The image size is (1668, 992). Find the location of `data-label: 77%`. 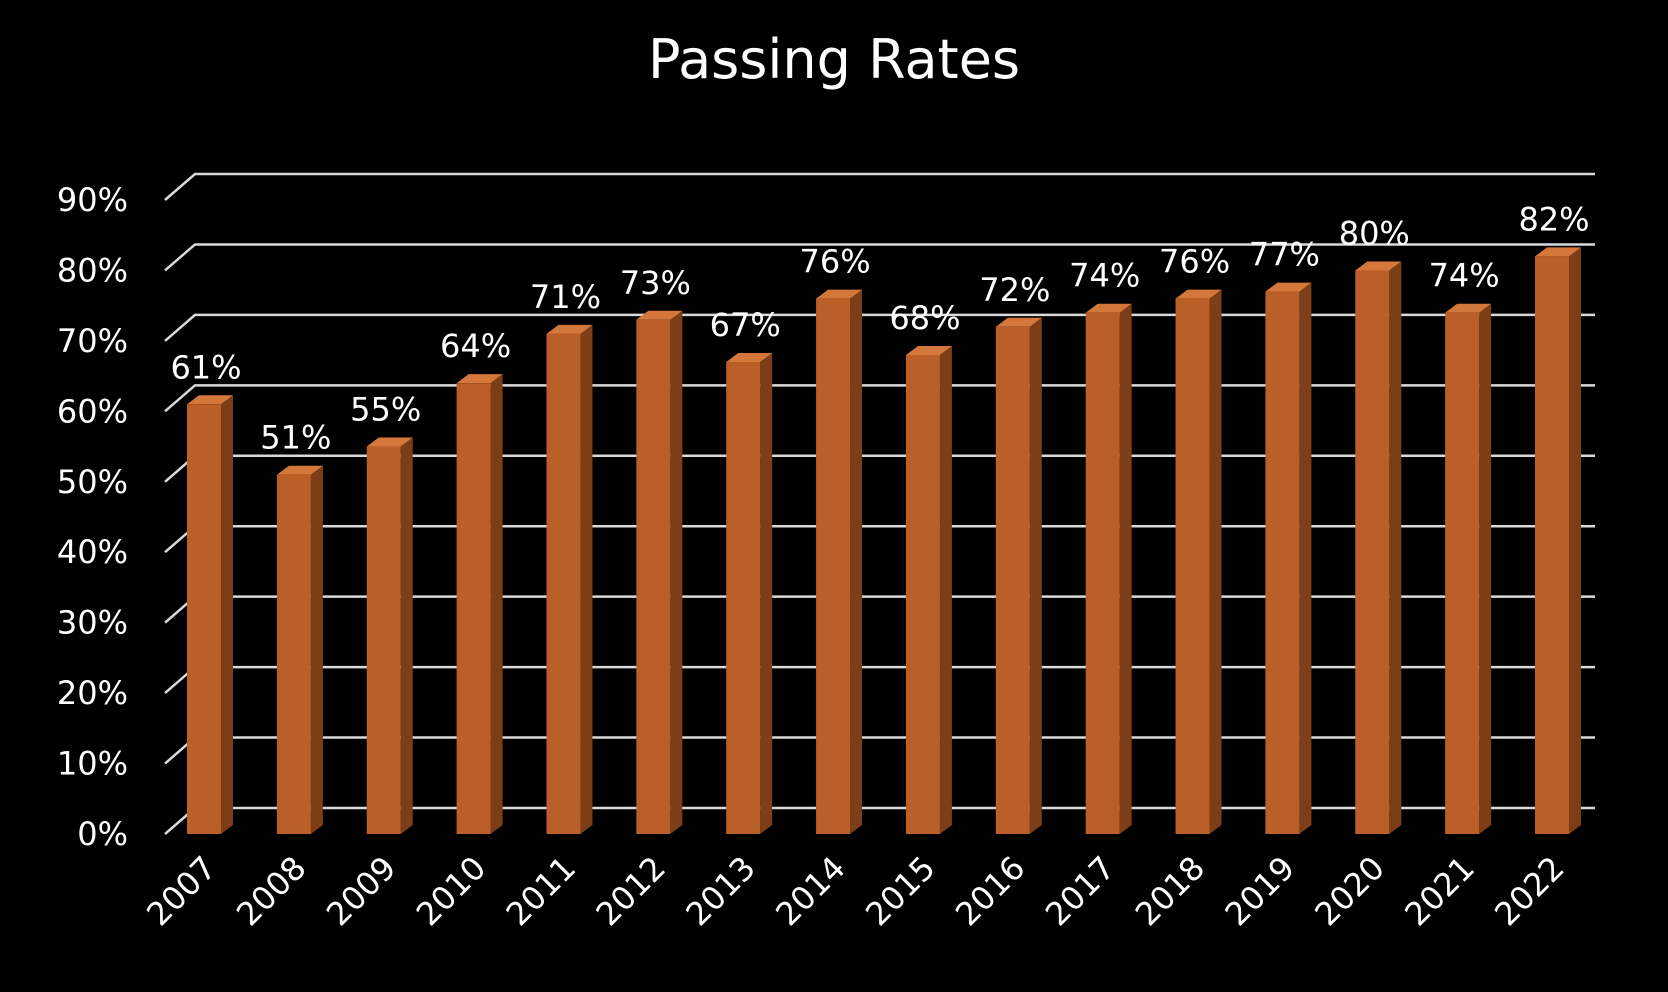

data-label: 77% is located at coordinates (1284, 255).